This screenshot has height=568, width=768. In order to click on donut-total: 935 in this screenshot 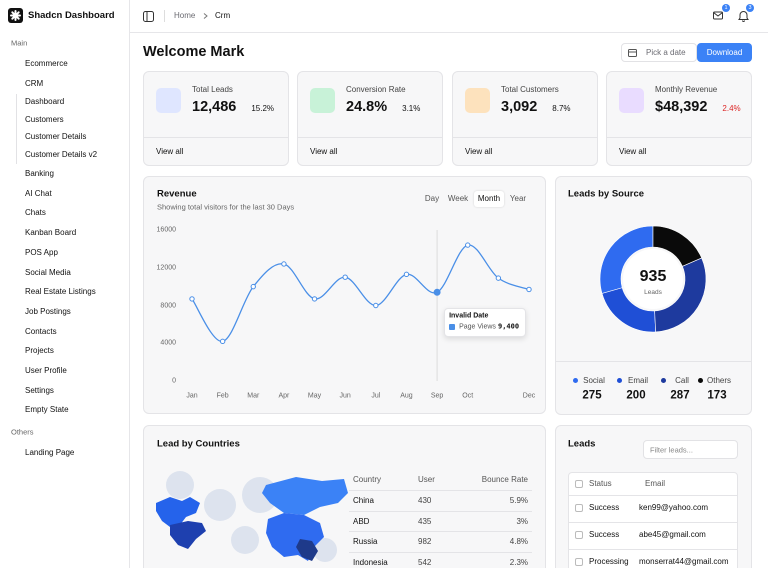, I will do `click(653, 276)`.